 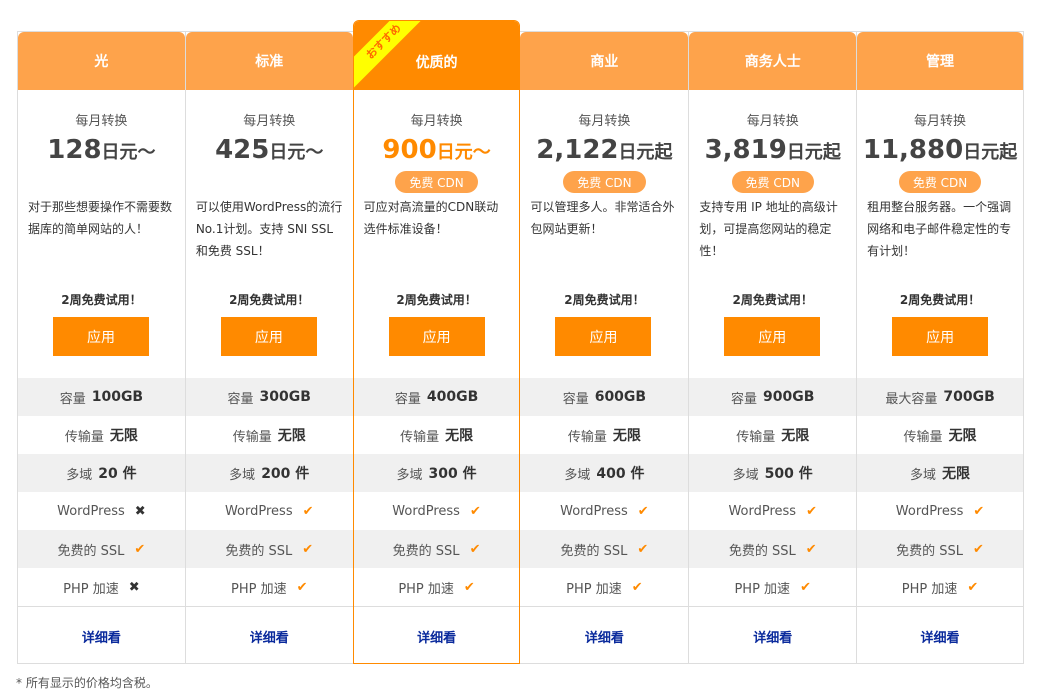 I want to click on feature-label: 传输量, so click(x=420, y=437).